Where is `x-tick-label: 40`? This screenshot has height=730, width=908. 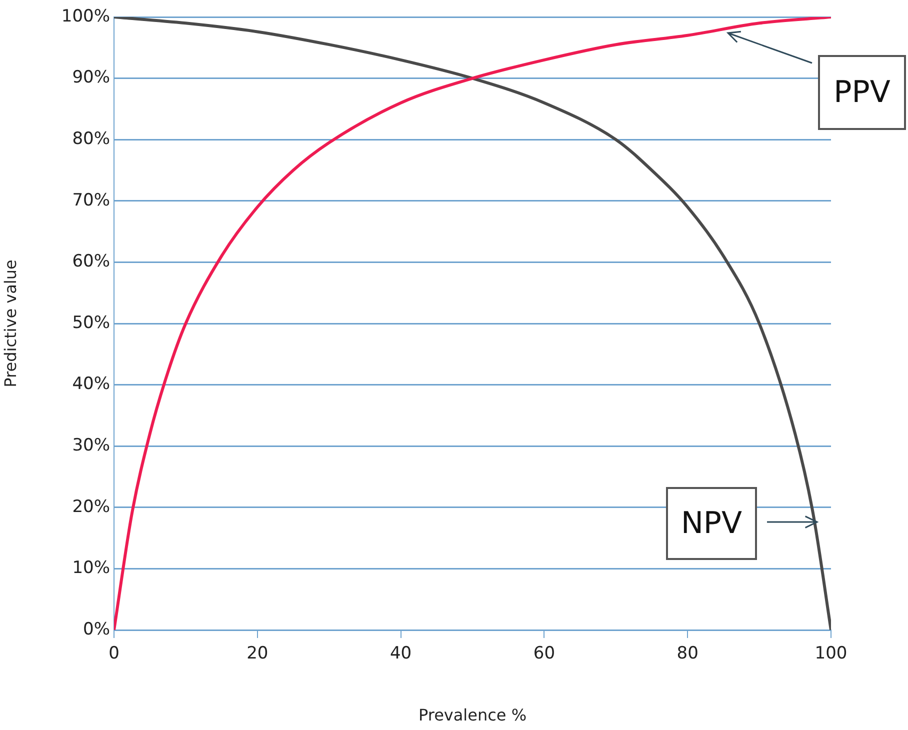
x-tick-label: 40 is located at coordinates (401, 654).